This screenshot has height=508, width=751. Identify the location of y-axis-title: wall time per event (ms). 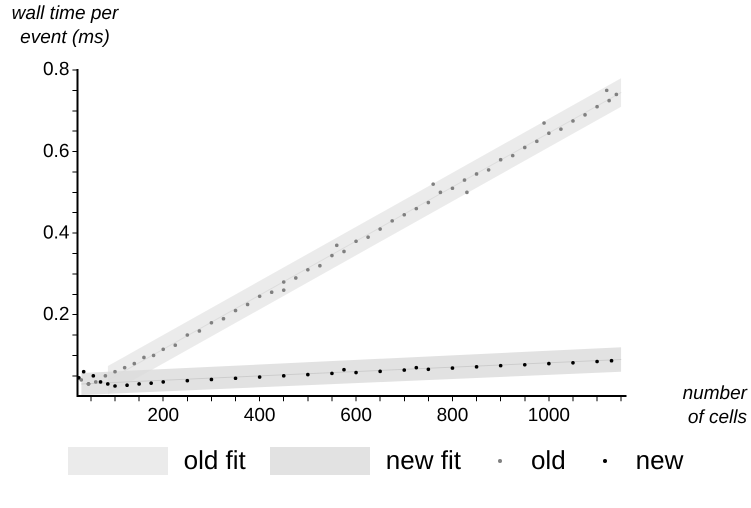
(65, 26).